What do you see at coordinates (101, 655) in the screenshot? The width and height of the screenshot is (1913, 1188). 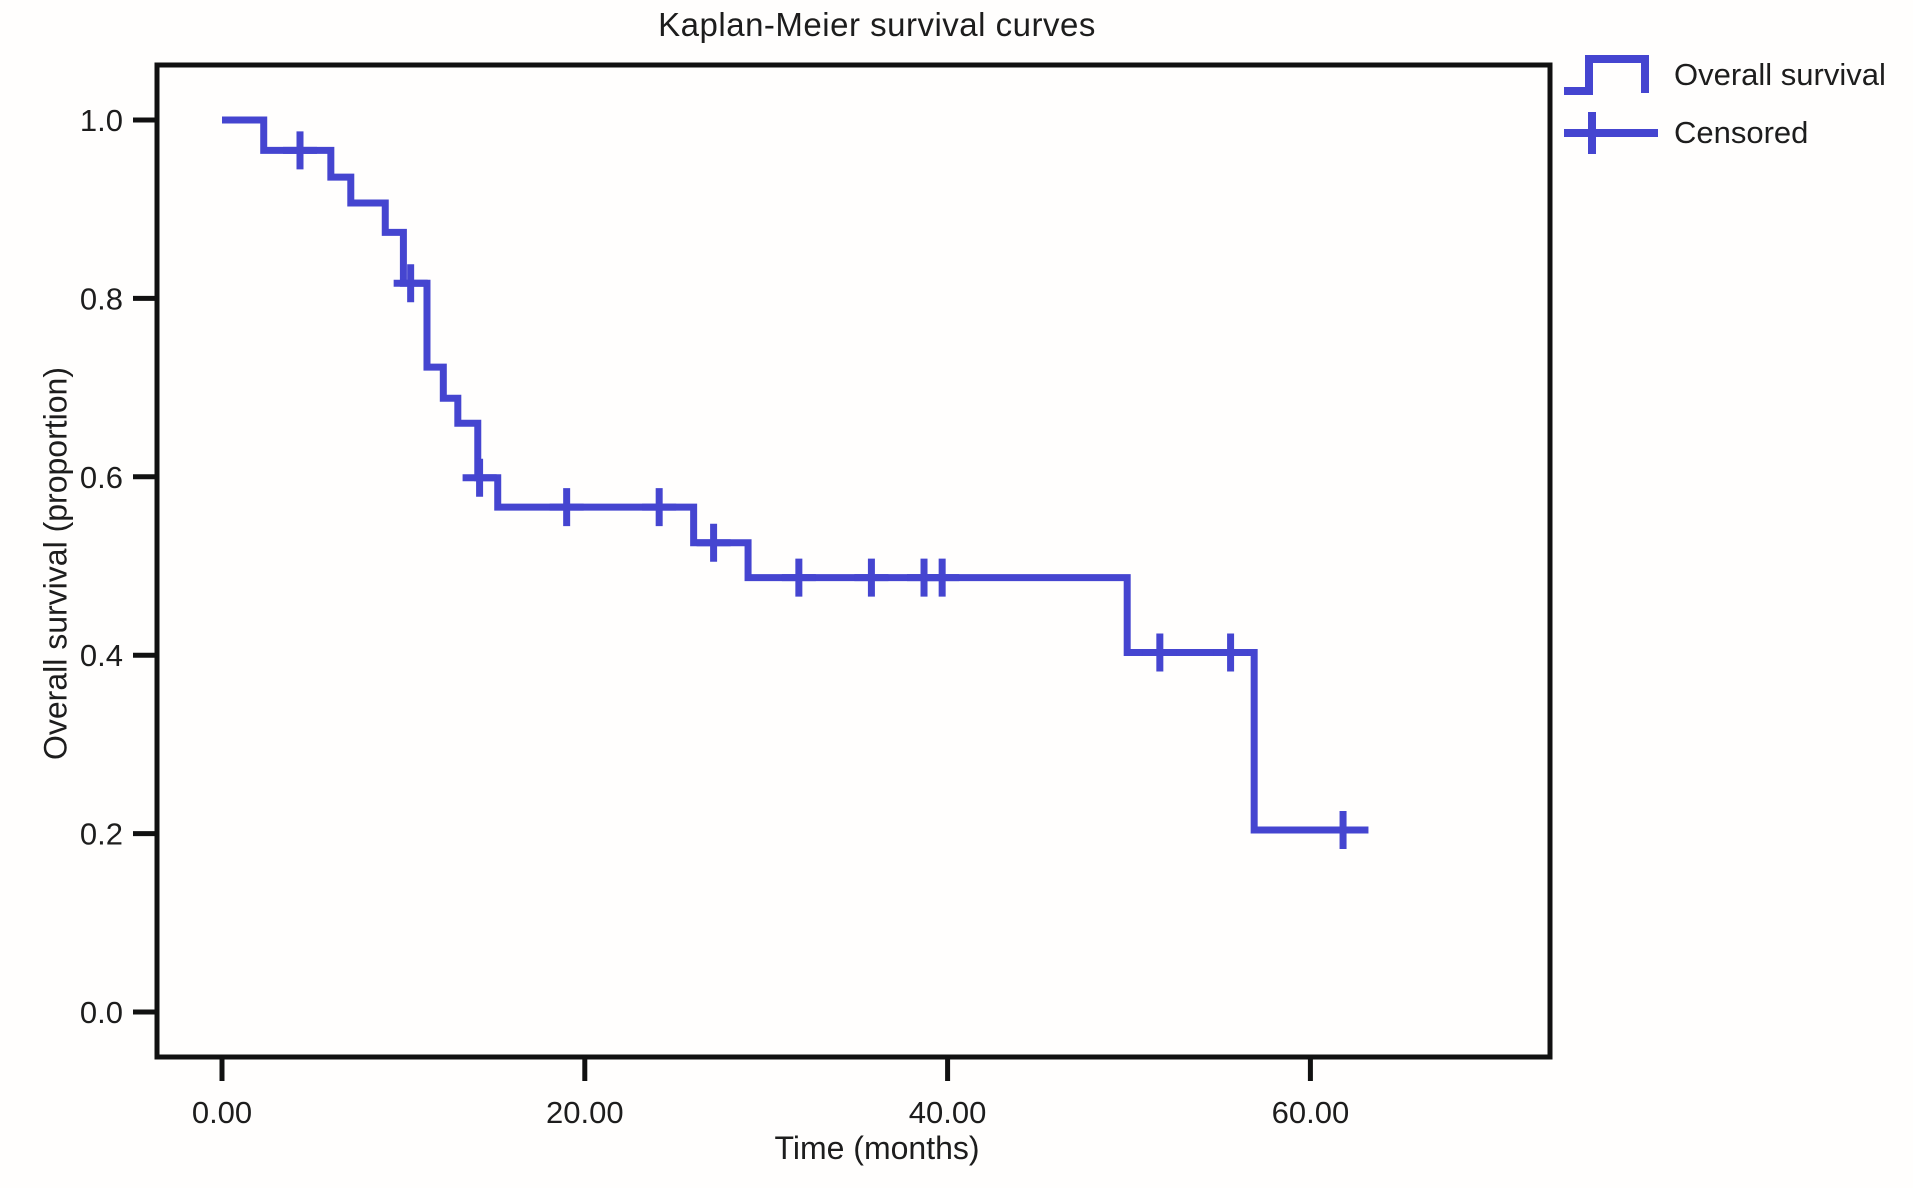 I see `y-tick-label: 0.4` at bounding box center [101, 655].